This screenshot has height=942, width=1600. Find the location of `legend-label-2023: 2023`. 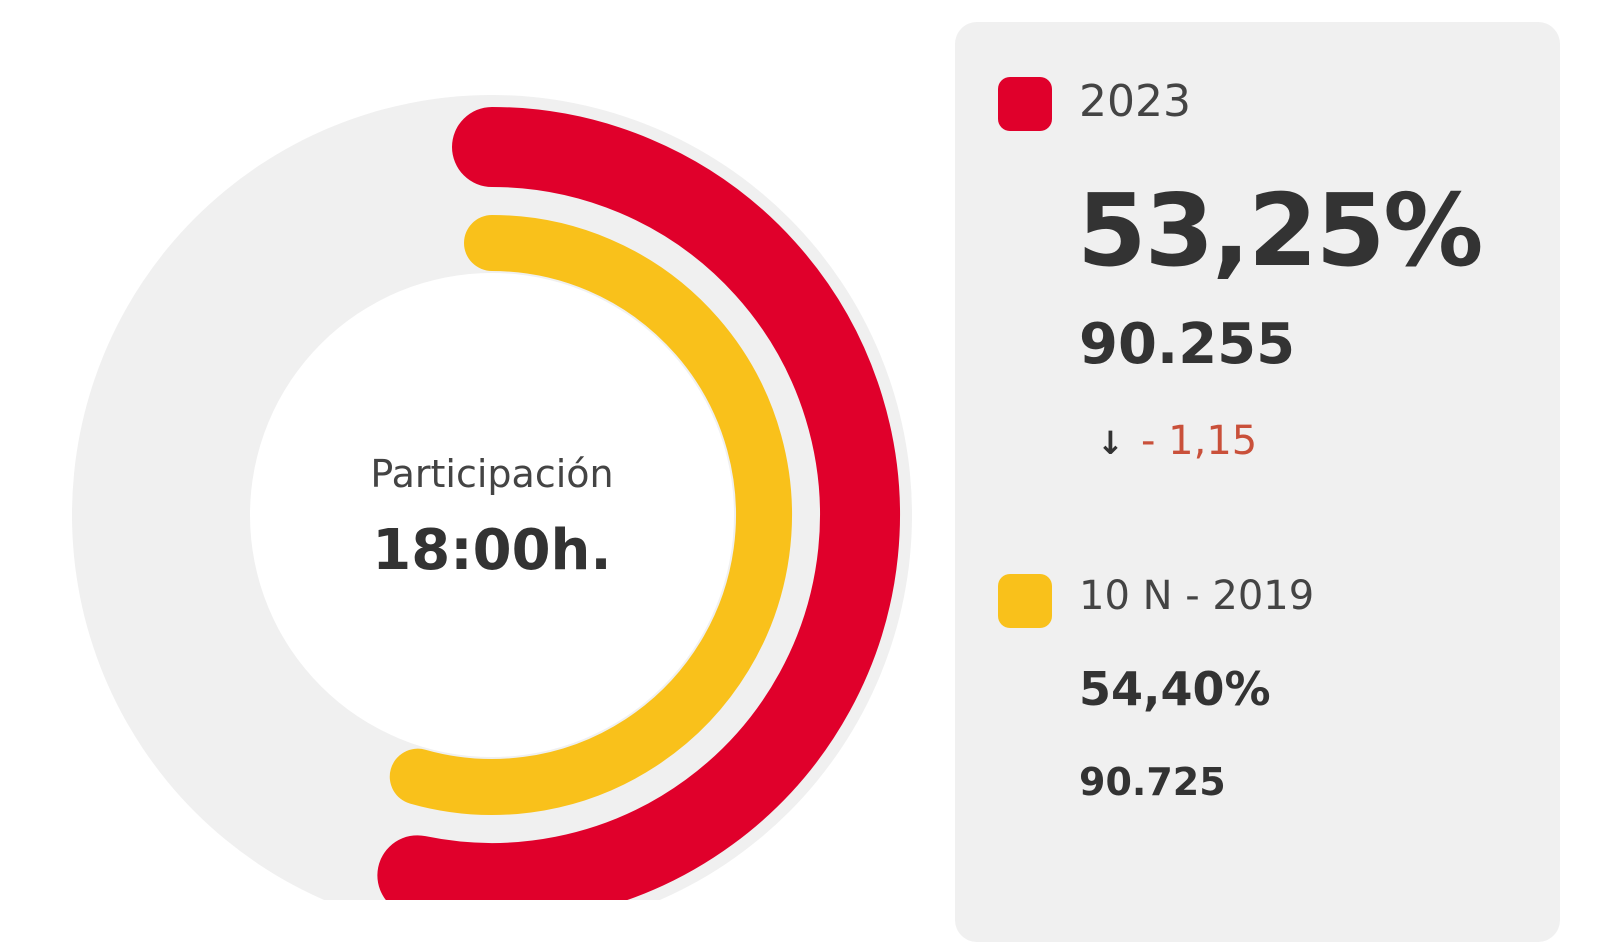

legend-label-2023: 2023 is located at coordinates (1135, 101).